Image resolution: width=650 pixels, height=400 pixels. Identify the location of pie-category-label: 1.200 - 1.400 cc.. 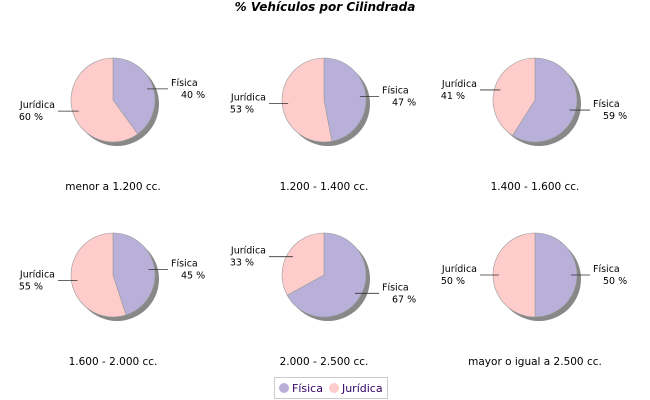
(324, 187).